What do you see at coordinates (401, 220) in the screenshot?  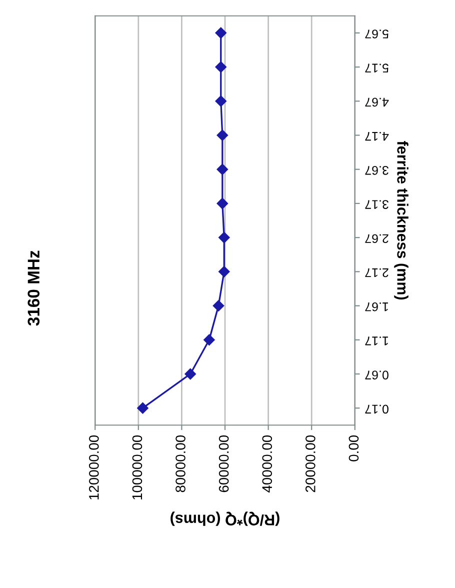 I see `y-axis-title: ferrite thickness (mm)` at bounding box center [401, 220].